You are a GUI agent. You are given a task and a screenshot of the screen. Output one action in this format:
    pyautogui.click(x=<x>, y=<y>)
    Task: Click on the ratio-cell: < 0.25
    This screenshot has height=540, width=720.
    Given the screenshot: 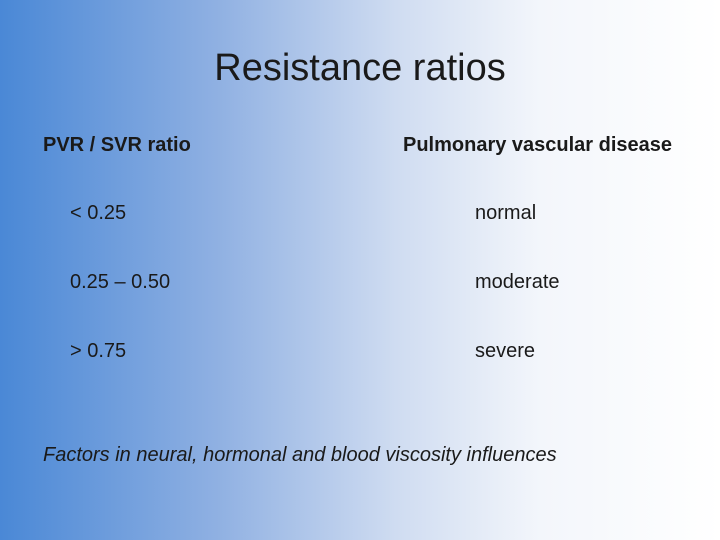 What is the action you would take?
    pyautogui.click(x=98, y=213)
    